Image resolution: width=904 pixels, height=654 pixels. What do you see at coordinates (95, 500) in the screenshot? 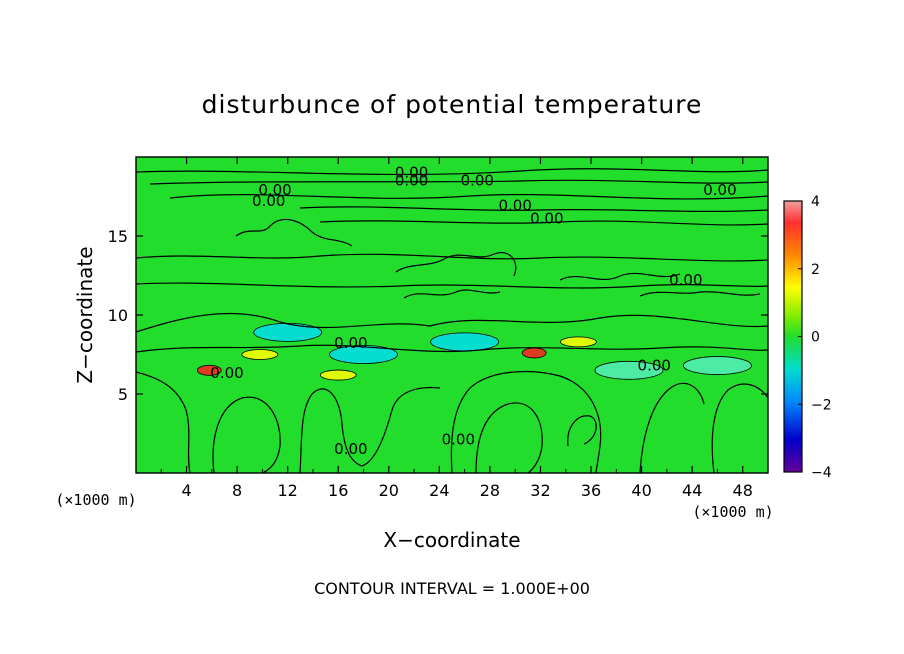
I see `x-unit-left: (×1000 m)` at bounding box center [95, 500].